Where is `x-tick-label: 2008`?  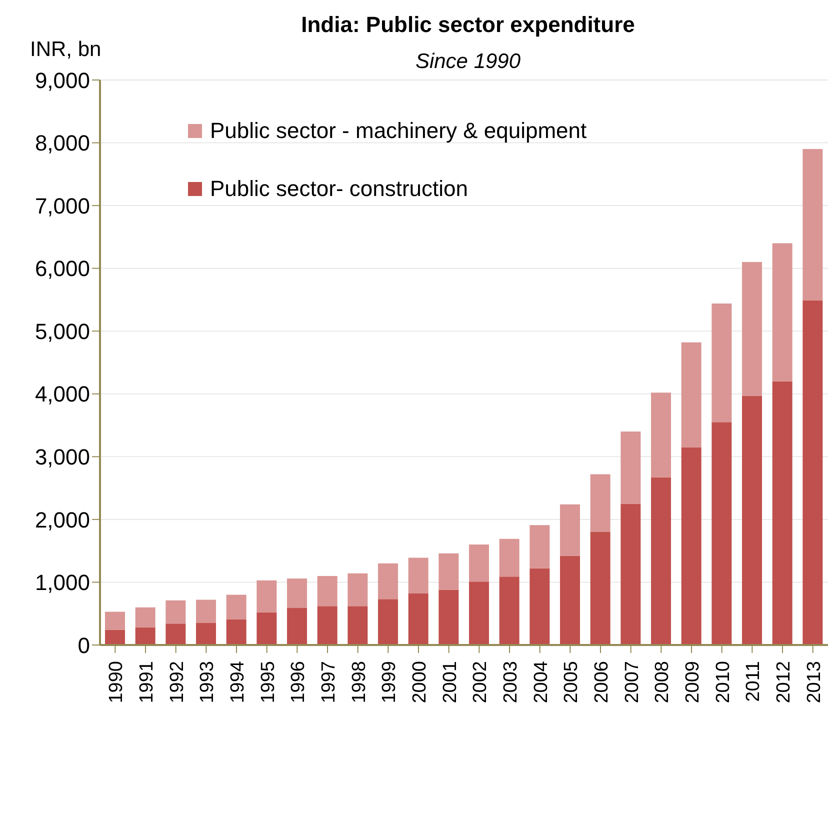
x-tick-label: 2008 is located at coordinates (663, 682).